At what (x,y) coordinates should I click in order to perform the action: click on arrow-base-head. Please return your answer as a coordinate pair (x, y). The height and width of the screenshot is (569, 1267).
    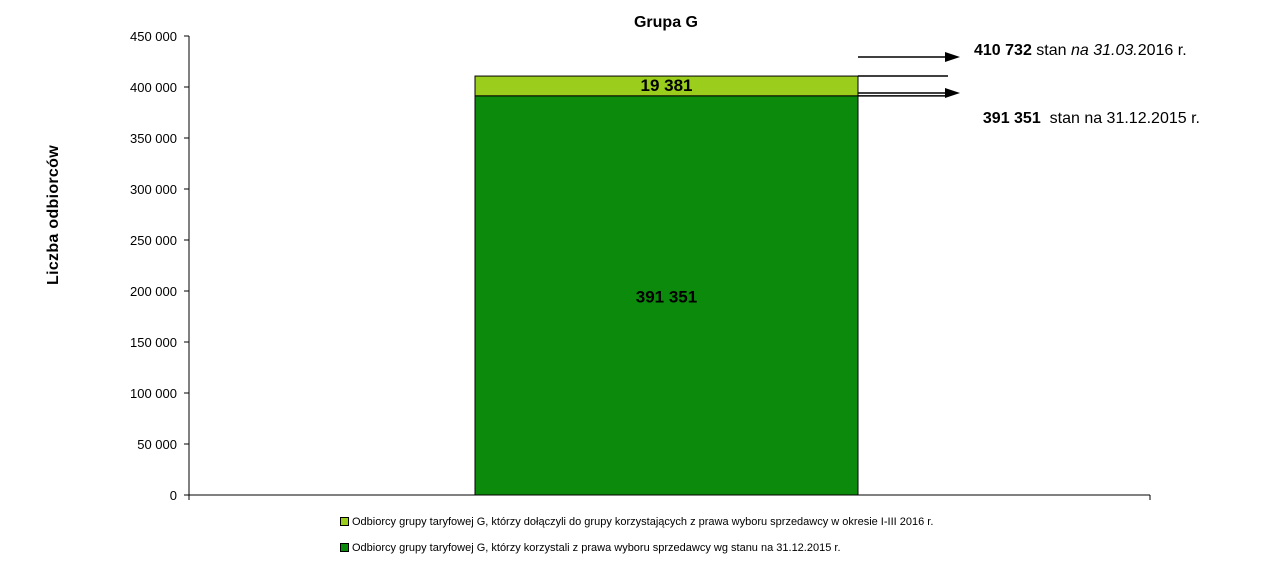
    Looking at the image, I should click on (952, 93).